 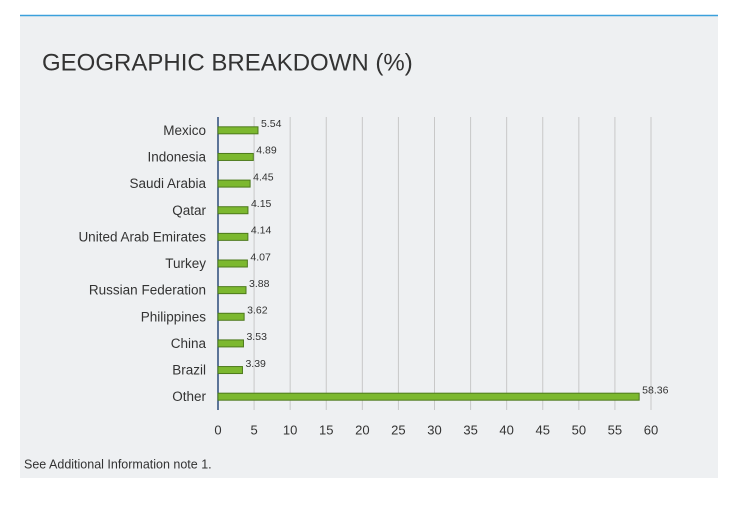 I want to click on x-tick-label: 60, so click(x=651, y=429).